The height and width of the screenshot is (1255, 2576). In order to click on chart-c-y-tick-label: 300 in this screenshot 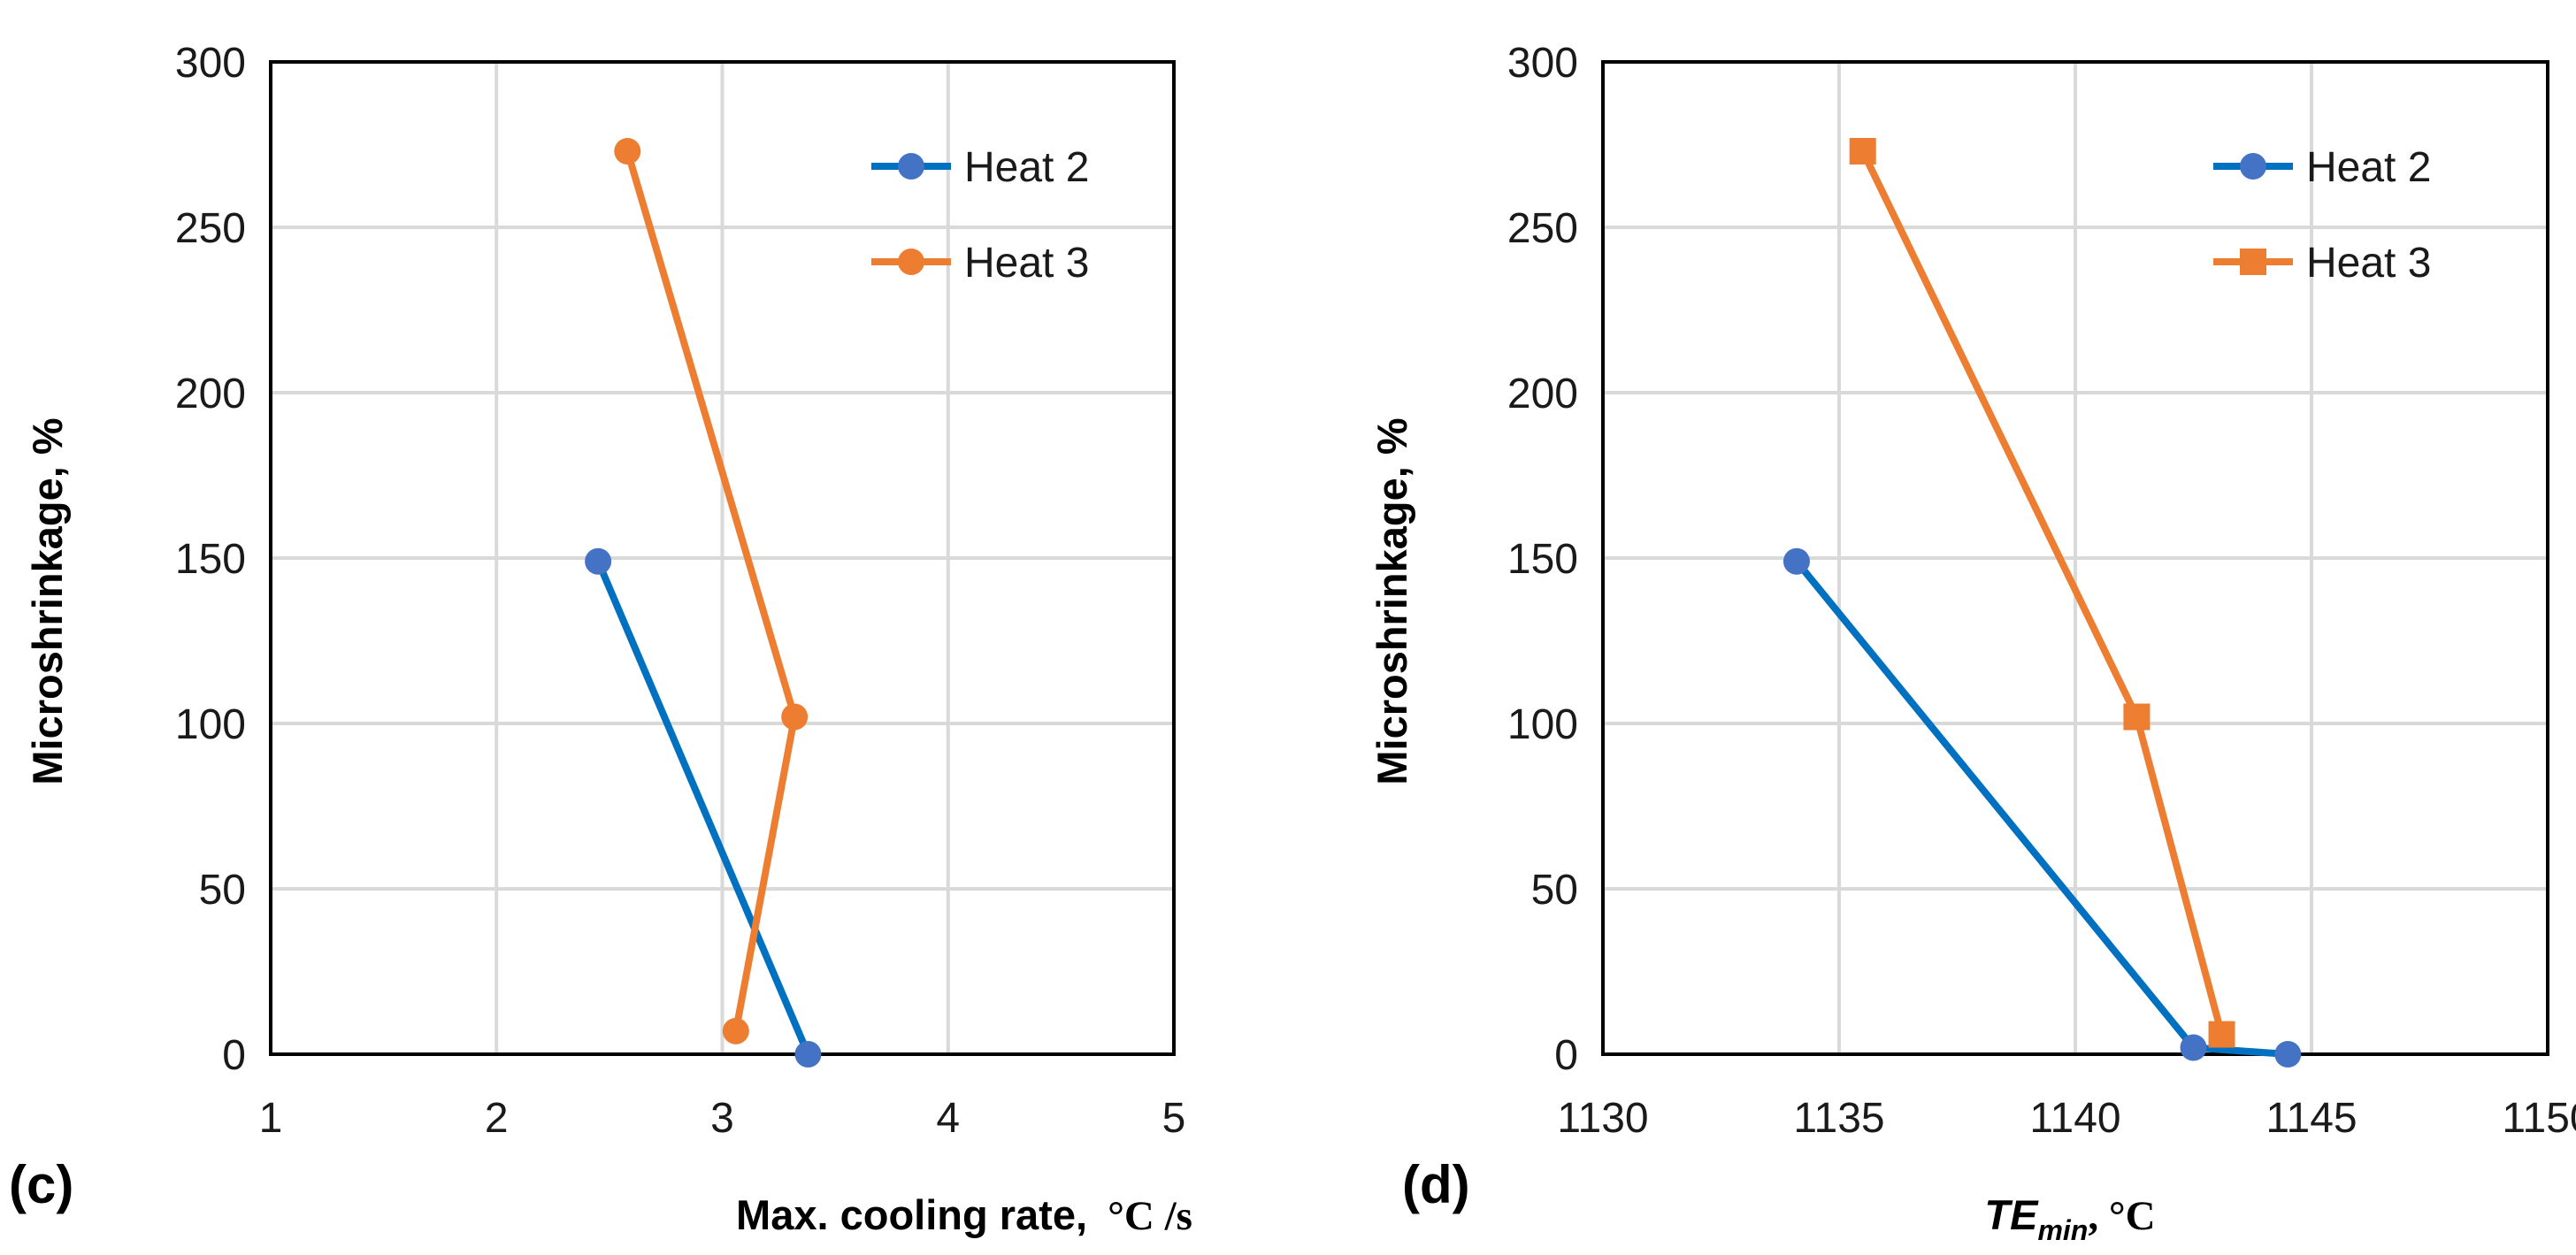, I will do `click(210, 63)`.